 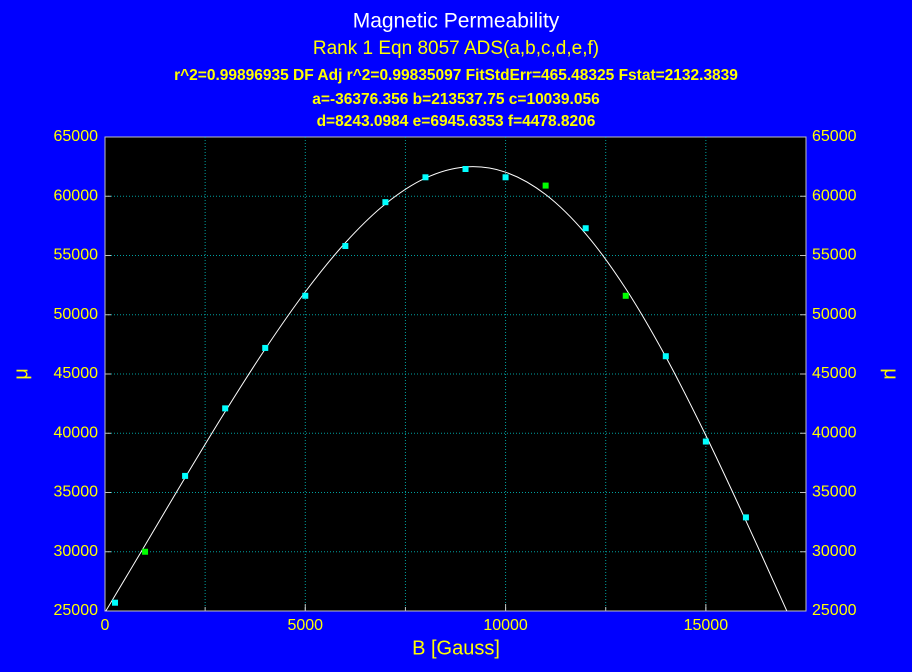 I want to click on x-tick-label: 10000, so click(x=505, y=625).